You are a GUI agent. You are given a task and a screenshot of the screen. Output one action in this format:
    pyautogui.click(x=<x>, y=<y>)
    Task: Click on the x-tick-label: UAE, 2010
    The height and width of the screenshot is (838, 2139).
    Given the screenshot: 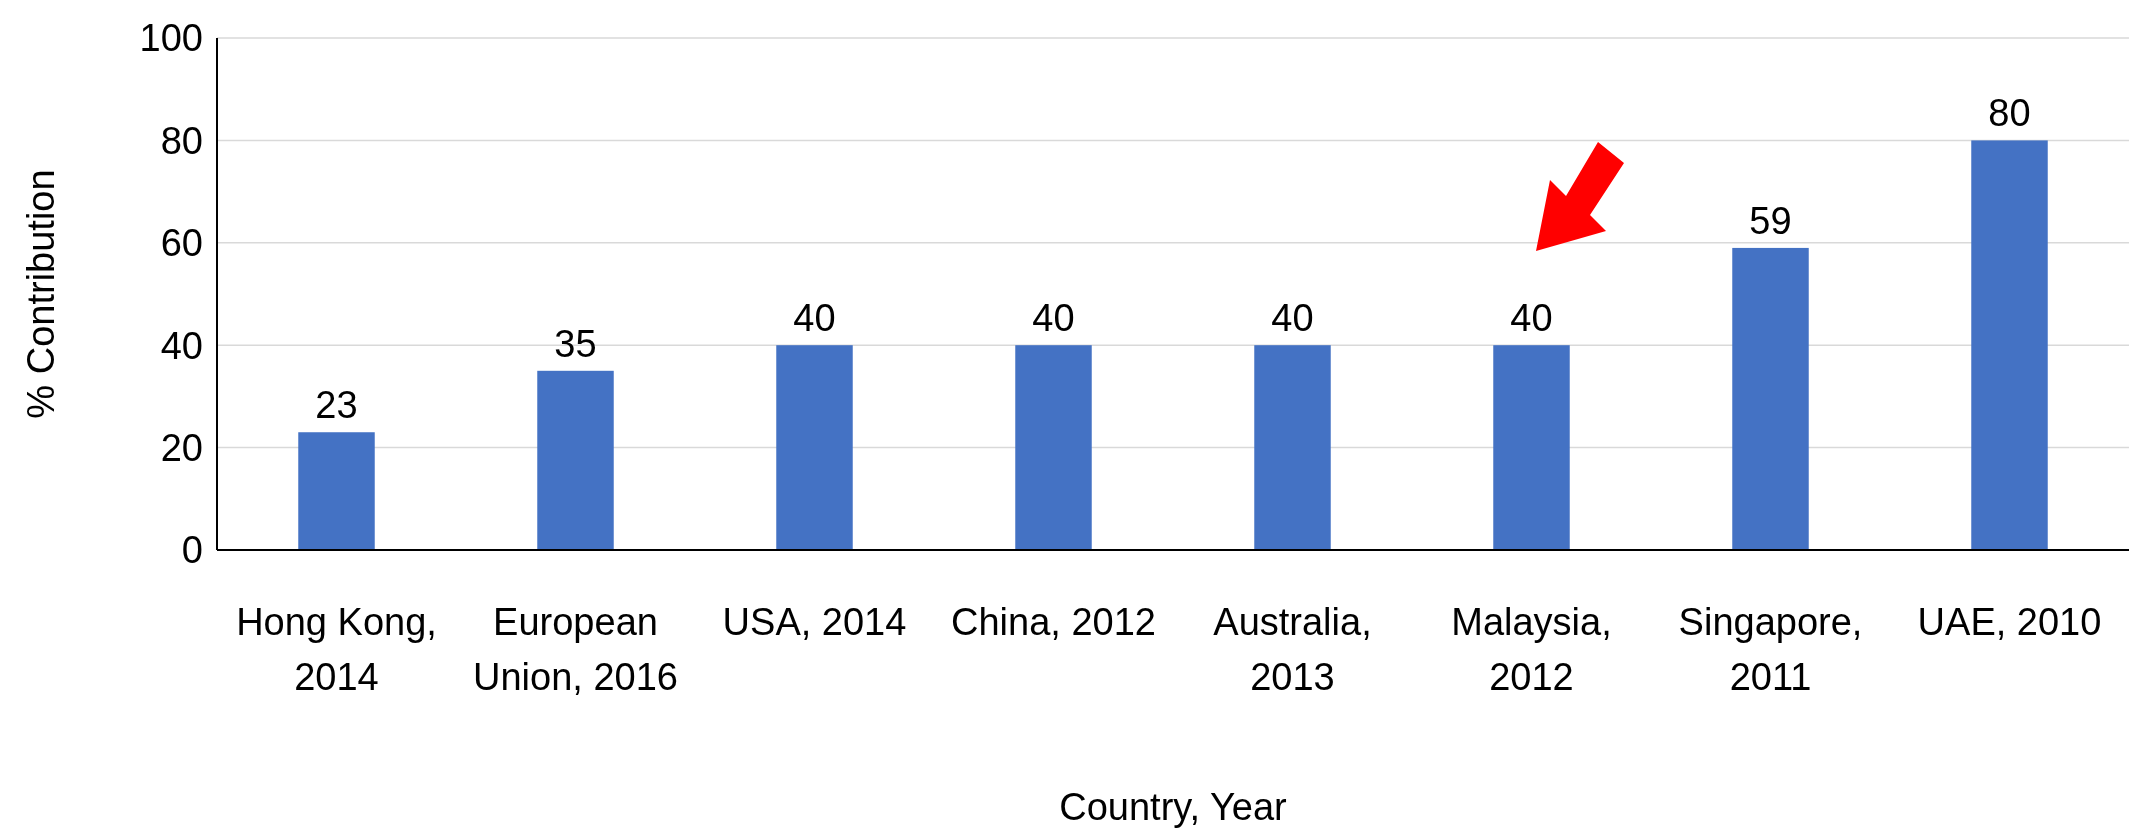 What is the action you would take?
    pyautogui.click(x=2009, y=622)
    